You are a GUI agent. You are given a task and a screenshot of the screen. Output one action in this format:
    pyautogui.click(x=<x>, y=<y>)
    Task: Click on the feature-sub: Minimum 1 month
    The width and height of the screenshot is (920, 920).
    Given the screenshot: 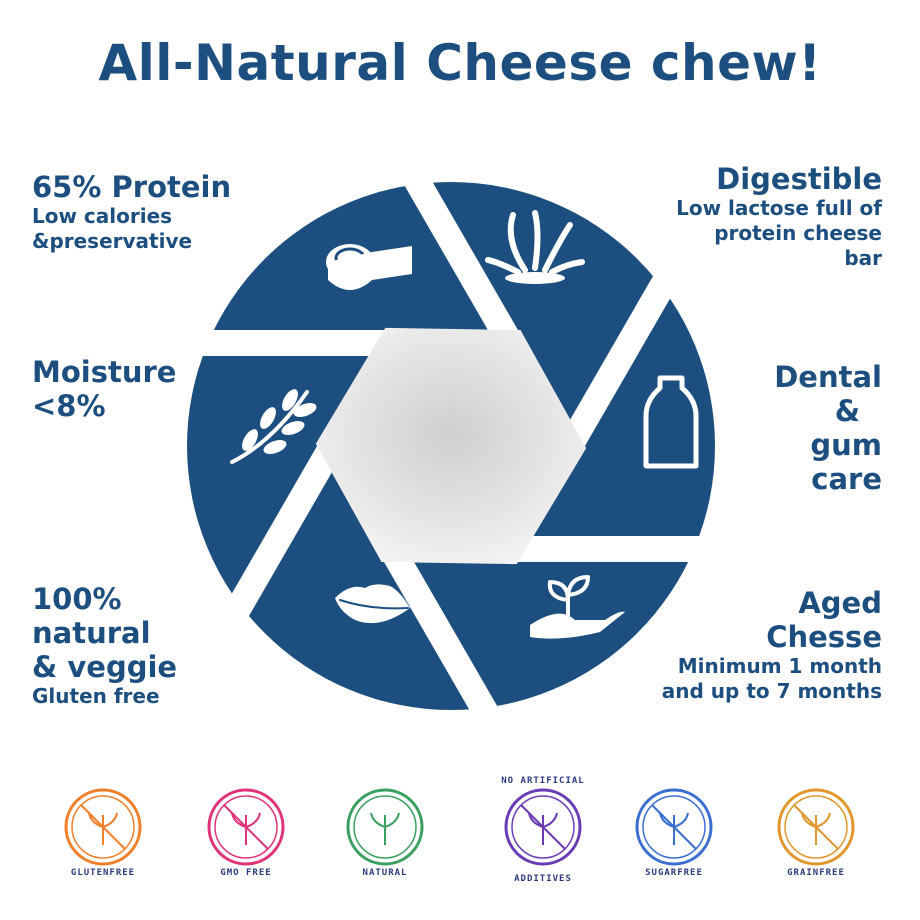 What is the action you would take?
    pyautogui.click(x=779, y=666)
    